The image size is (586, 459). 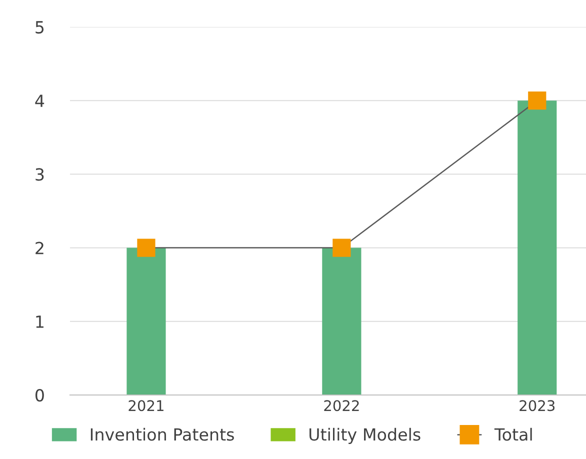 I want to click on y-tick-label: 0, so click(x=39, y=395).